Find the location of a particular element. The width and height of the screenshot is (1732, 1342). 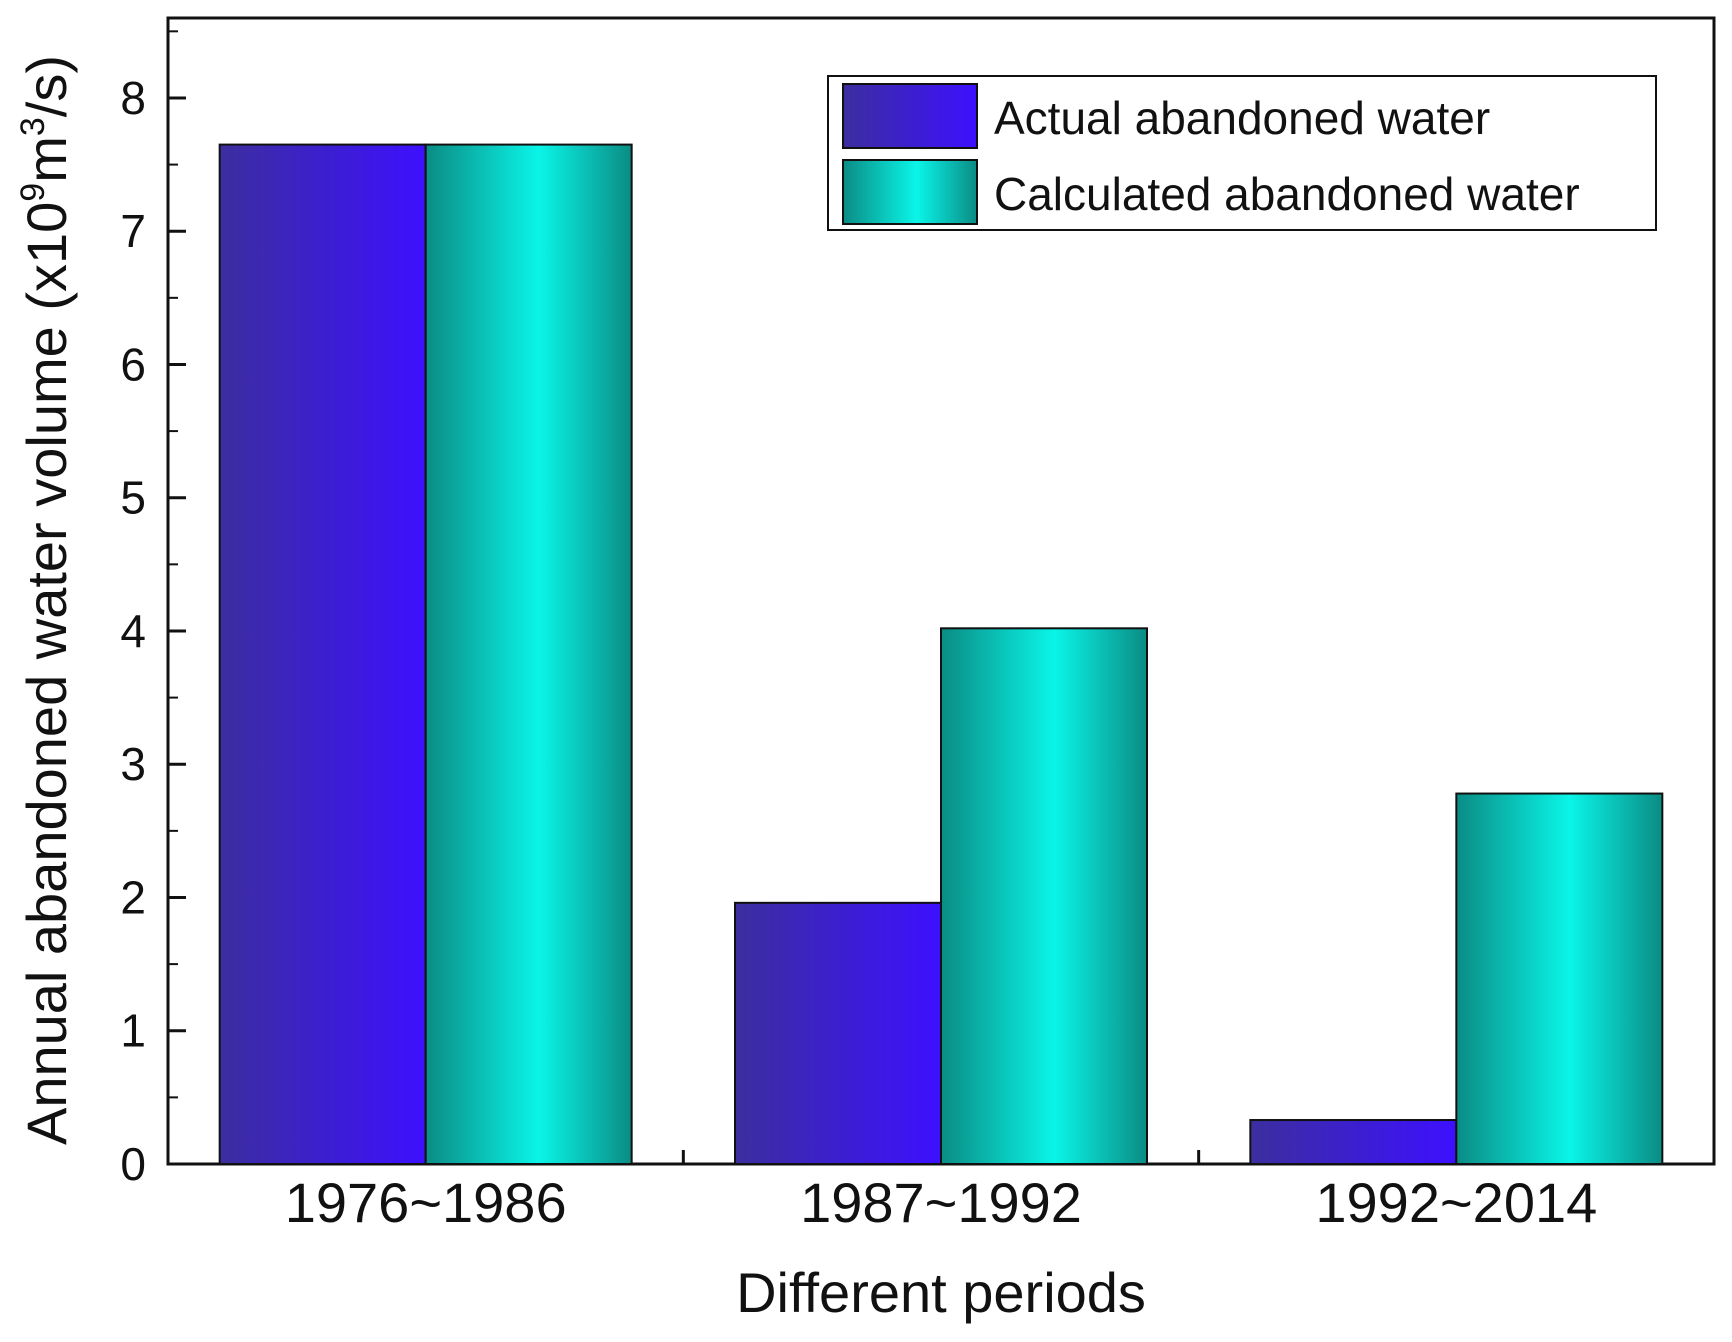

y-tick-label: 6 is located at coordinates (133, 364).